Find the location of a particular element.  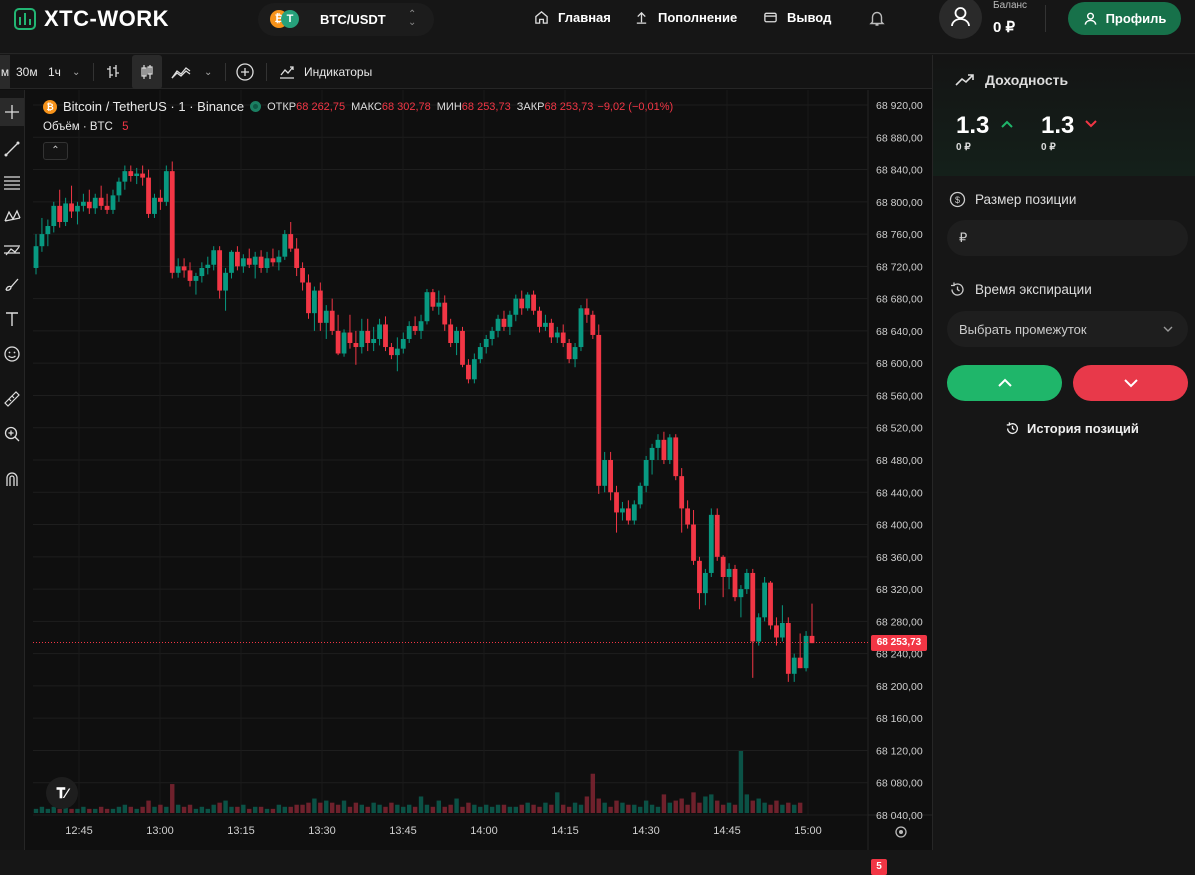

volume-value: 5 is located at coordinates (125, 127).